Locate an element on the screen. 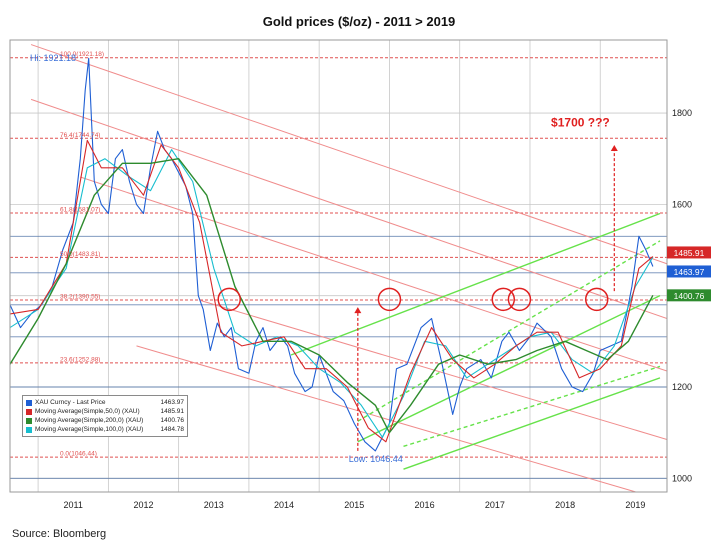 Image resolution: width=718 pixels, height=550 pixels. legend-label: XAU Curncy - Last Price is located at coordinates (70, 402).